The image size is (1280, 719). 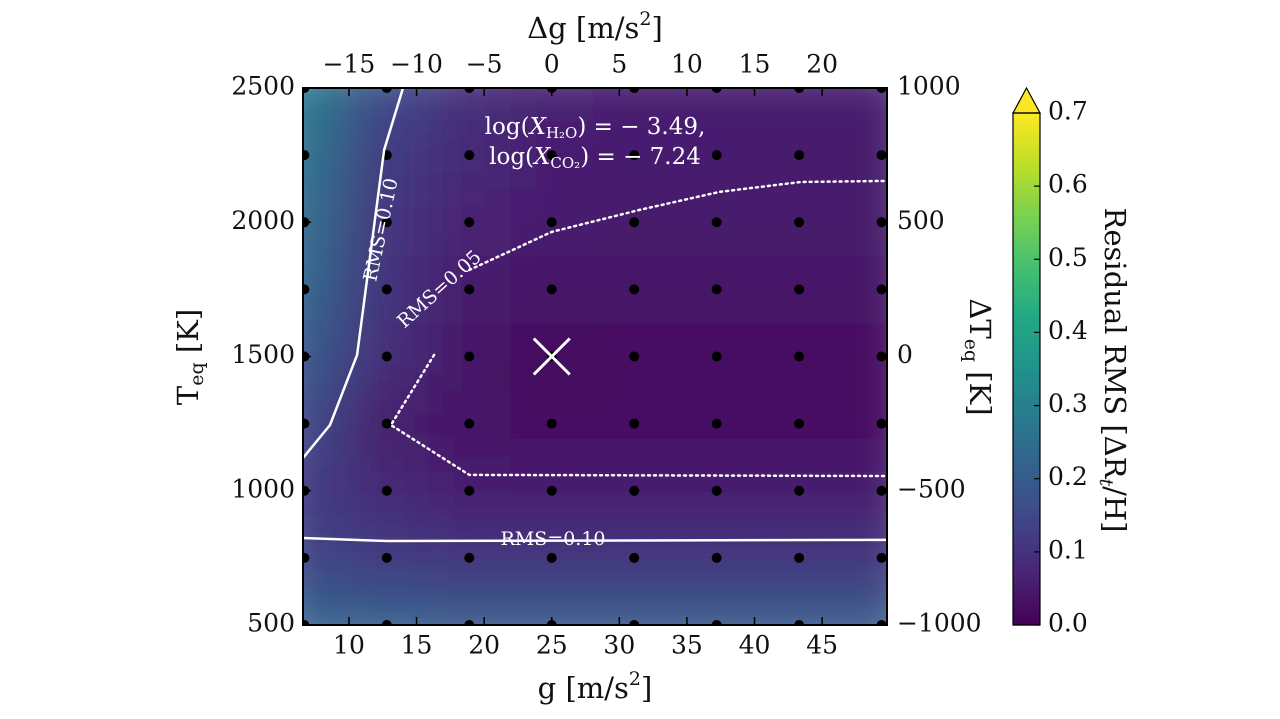 What do you see at coordinates (822, 645) in the screenshot?
I see `x-tick-label: 45` at bounding box center [822, 645].